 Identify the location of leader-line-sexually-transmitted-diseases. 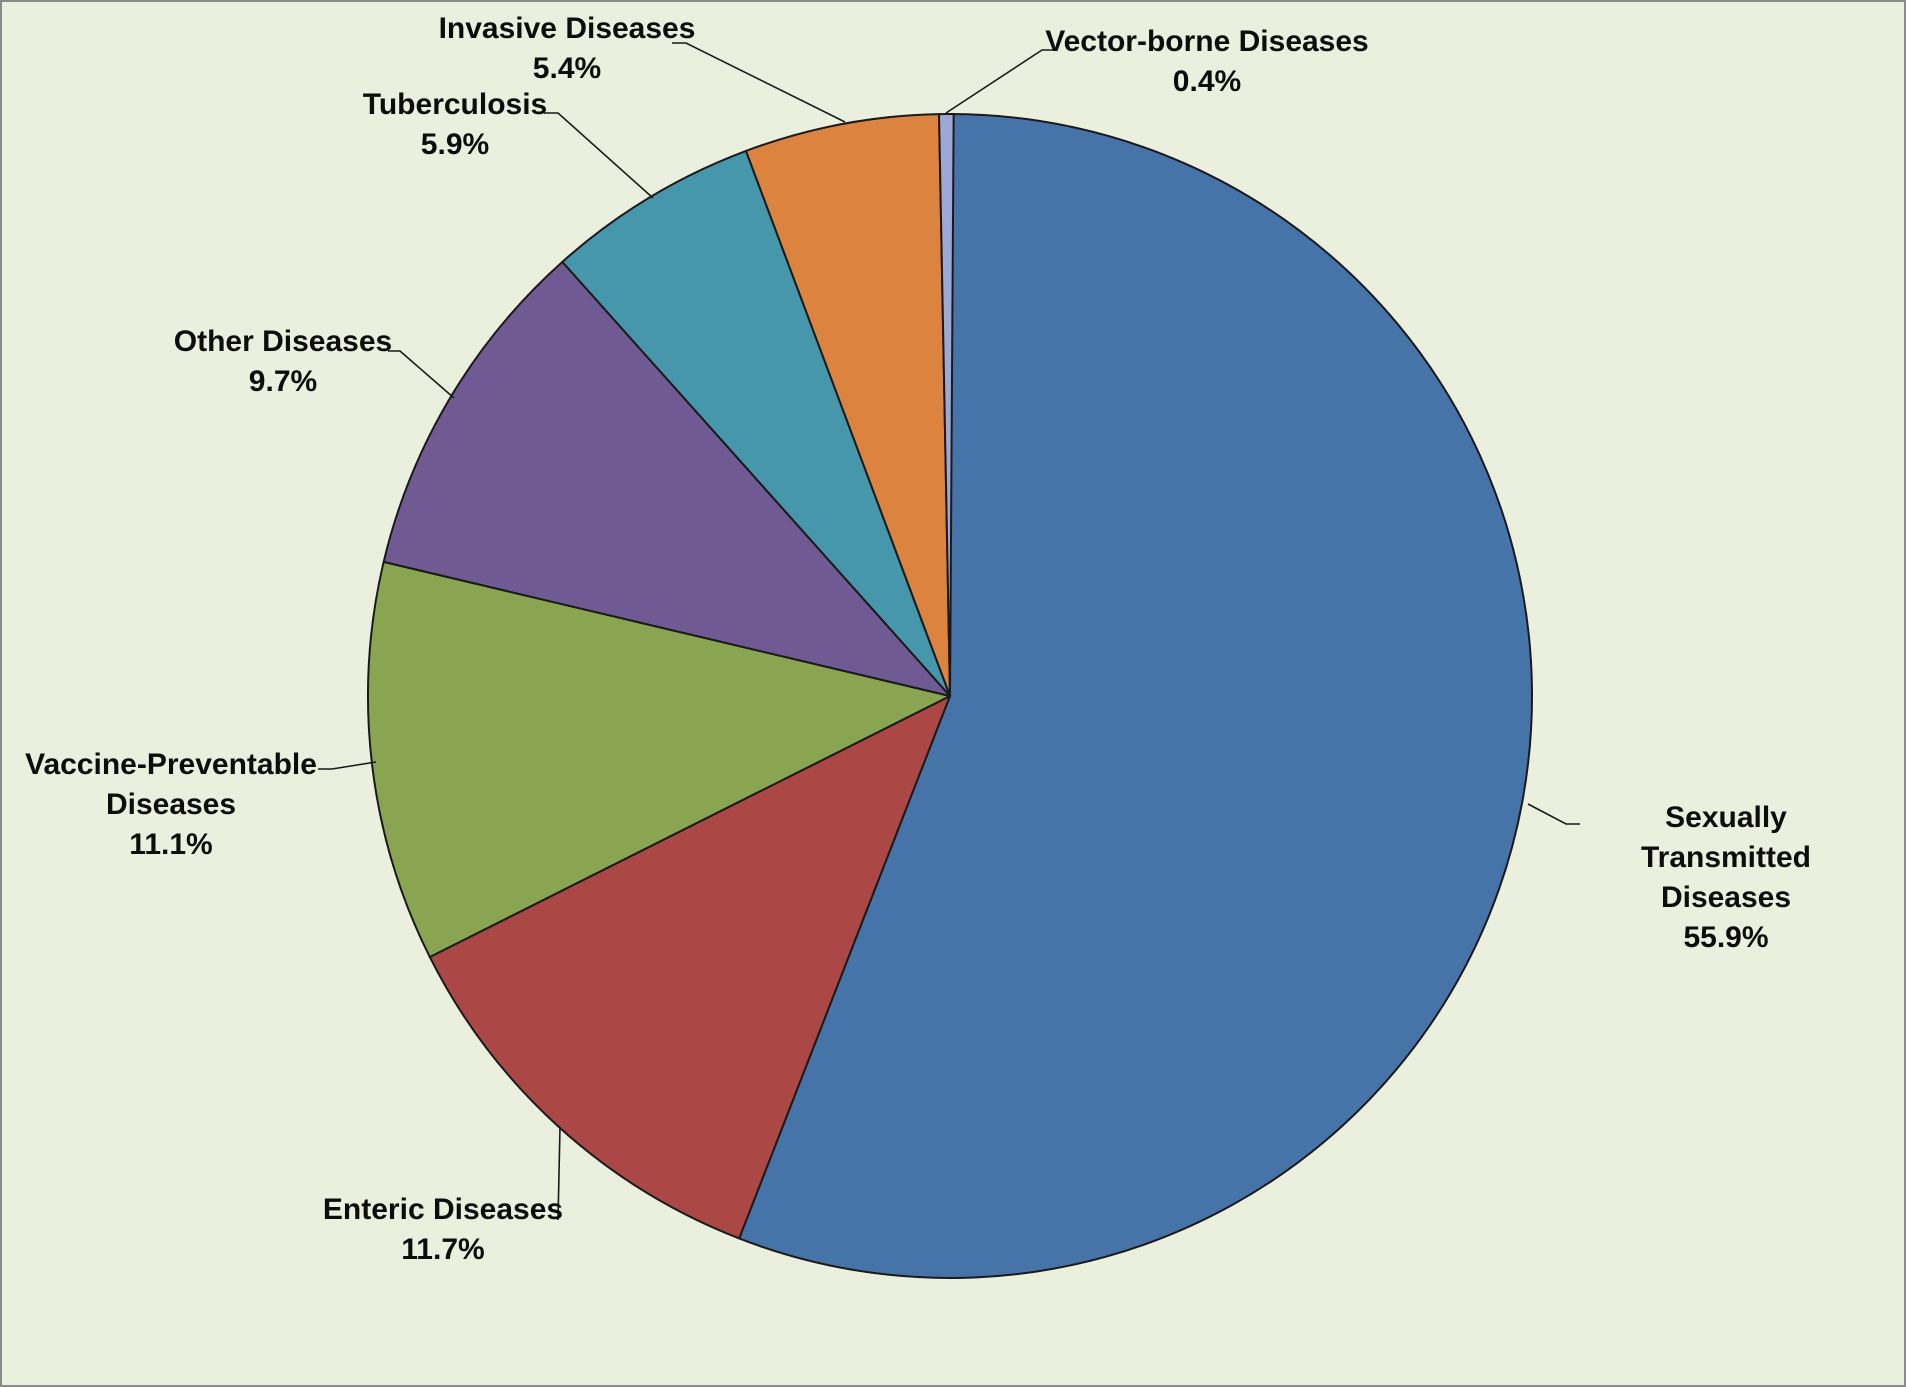
(1553, 814).